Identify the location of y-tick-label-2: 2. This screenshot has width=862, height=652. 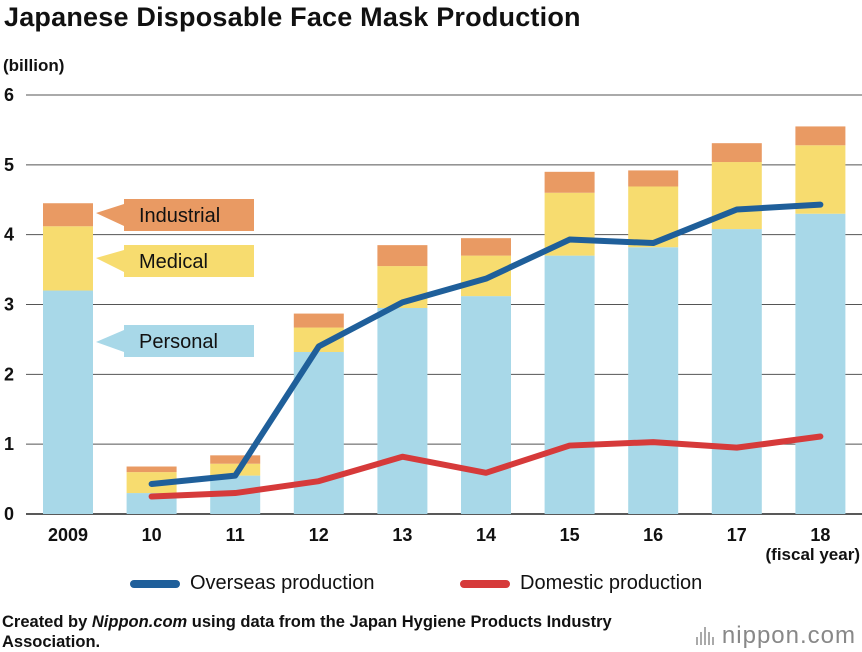
(9, 374).